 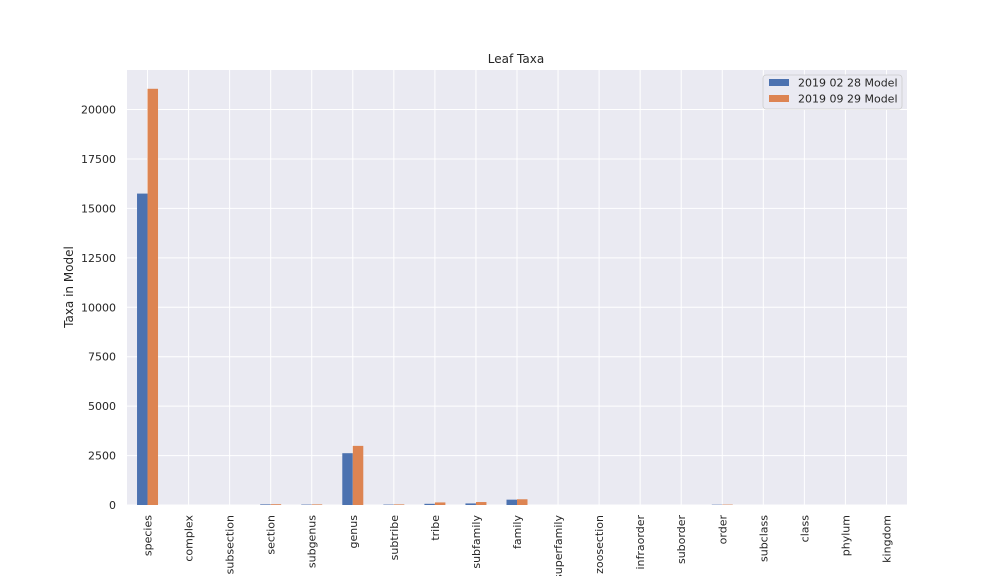 I want to click on x-tick-label: kingdom, so click(x=886, y=539).